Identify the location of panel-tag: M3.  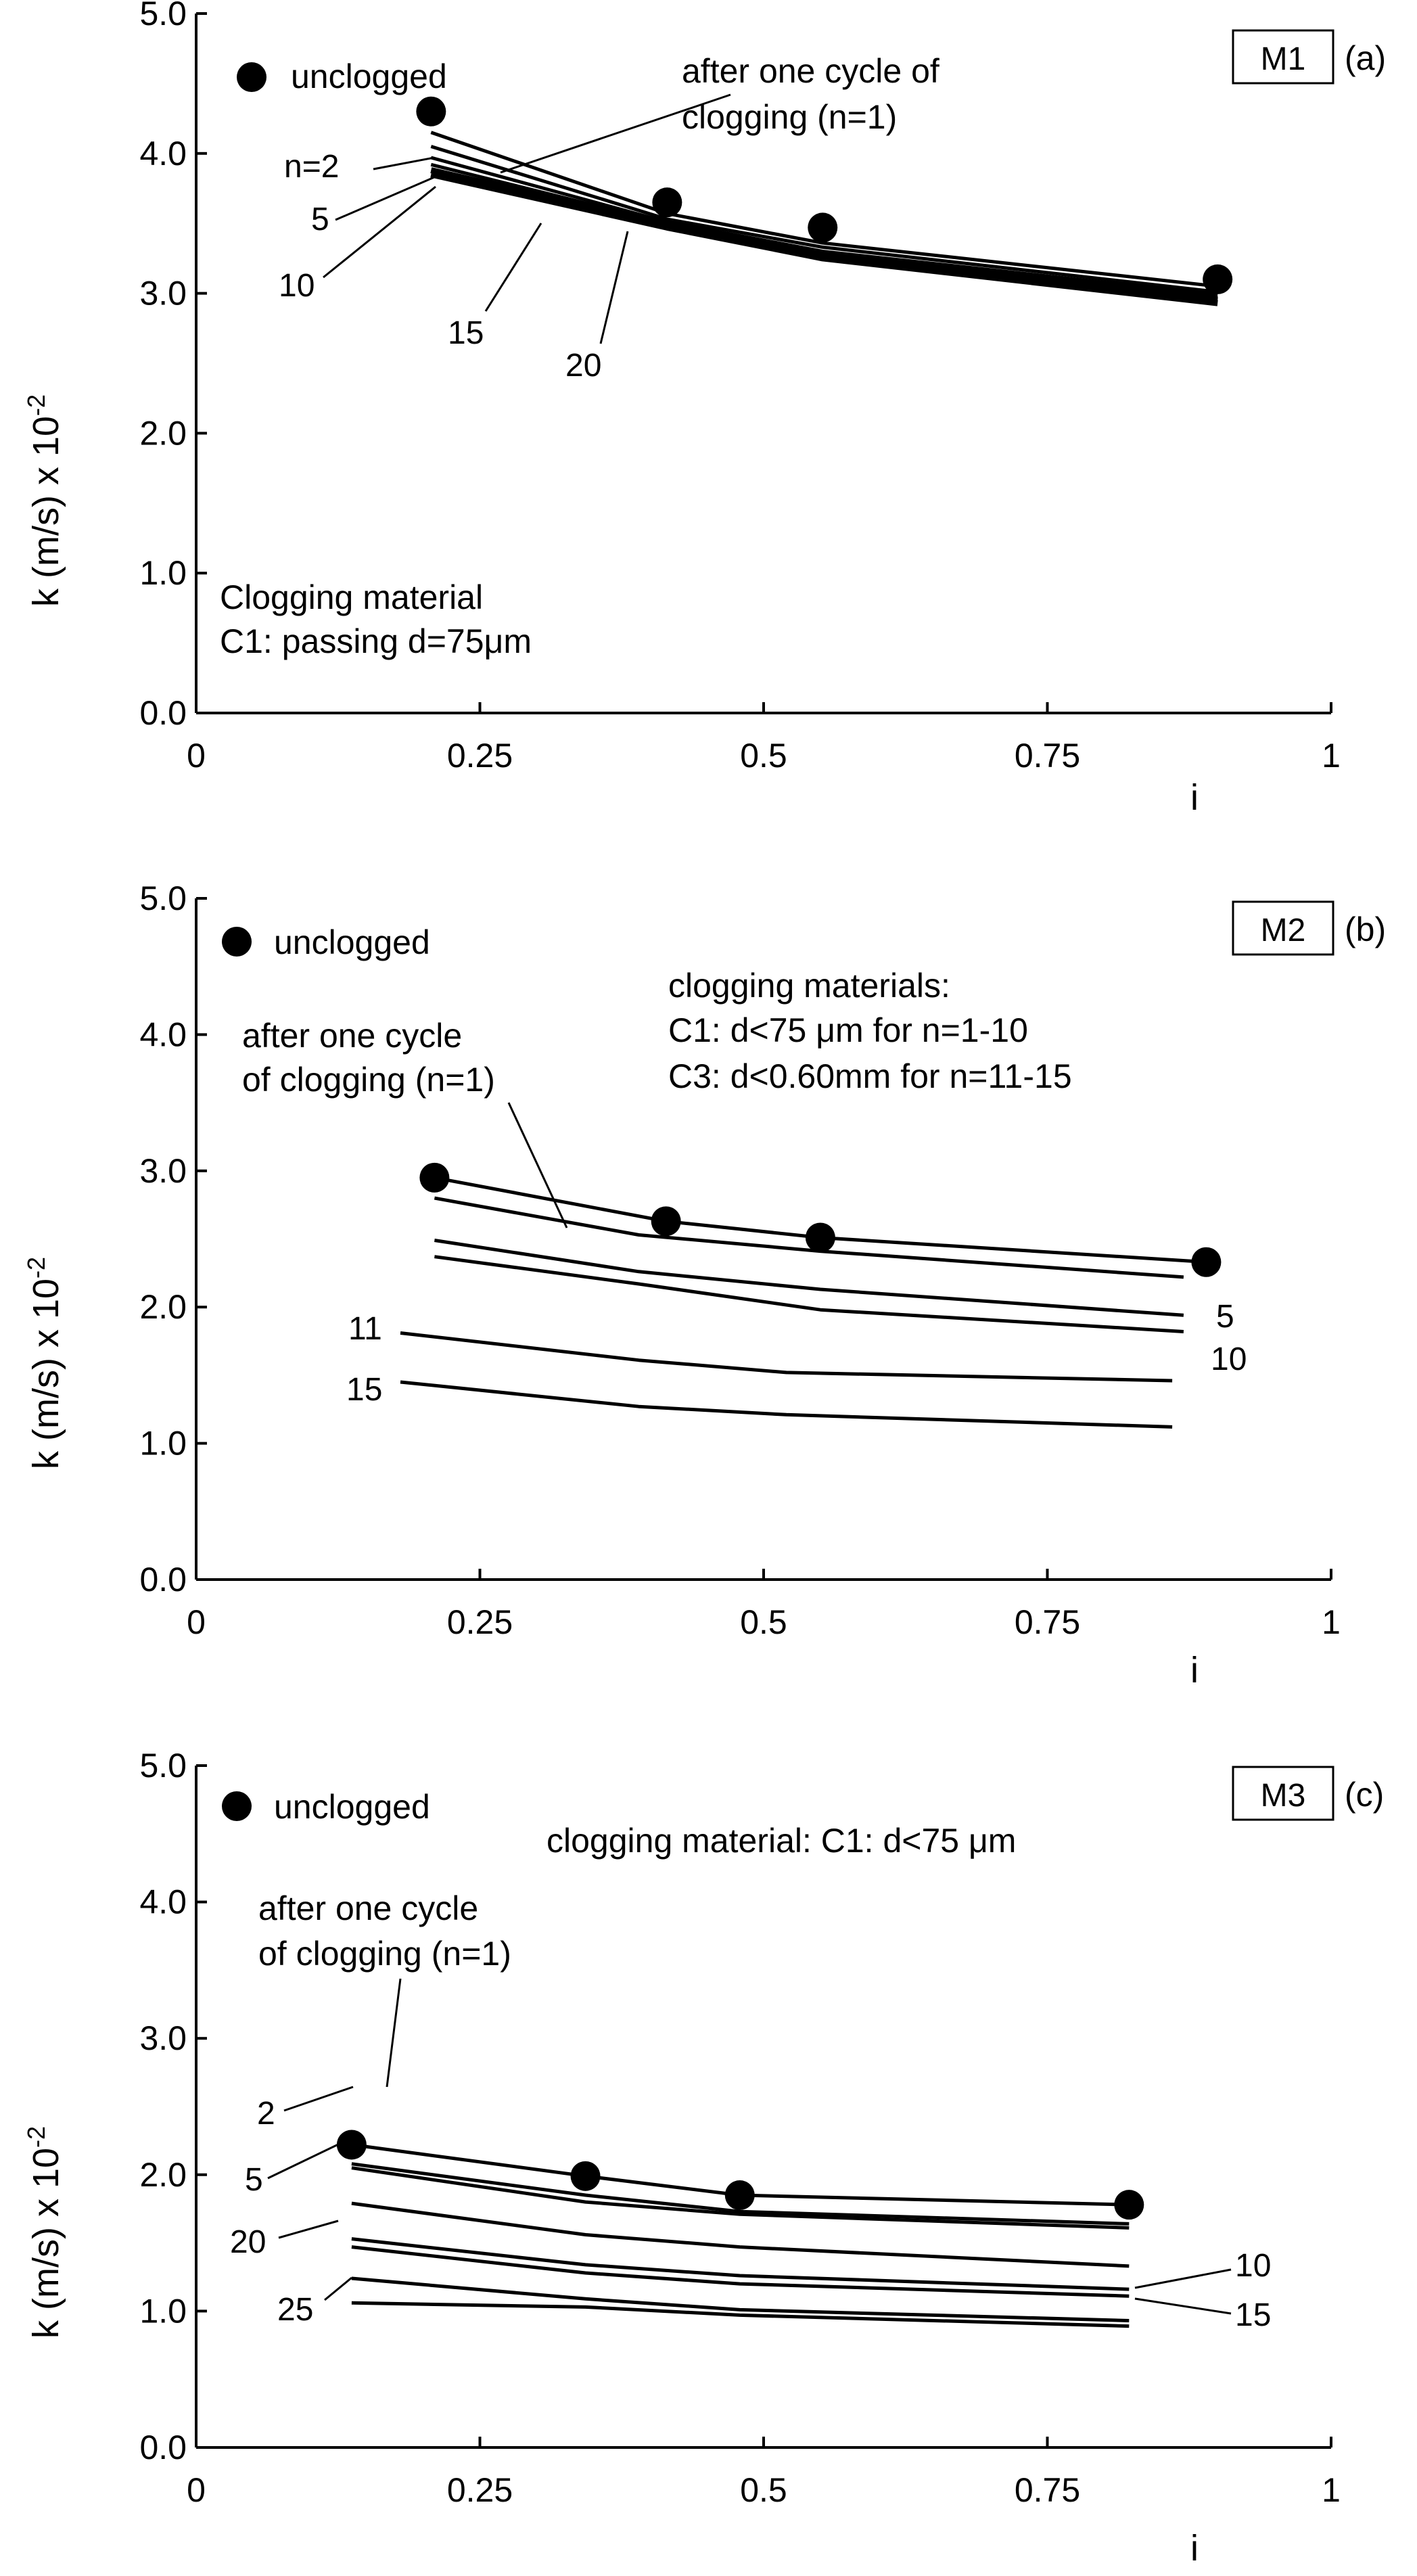
(1283, 1796).